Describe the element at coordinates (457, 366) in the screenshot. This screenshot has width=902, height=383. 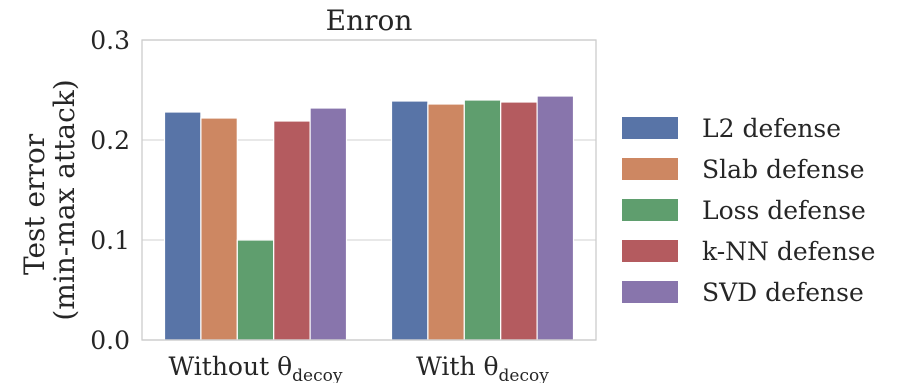
I see `x-tick-label-main: With θ` at that location.